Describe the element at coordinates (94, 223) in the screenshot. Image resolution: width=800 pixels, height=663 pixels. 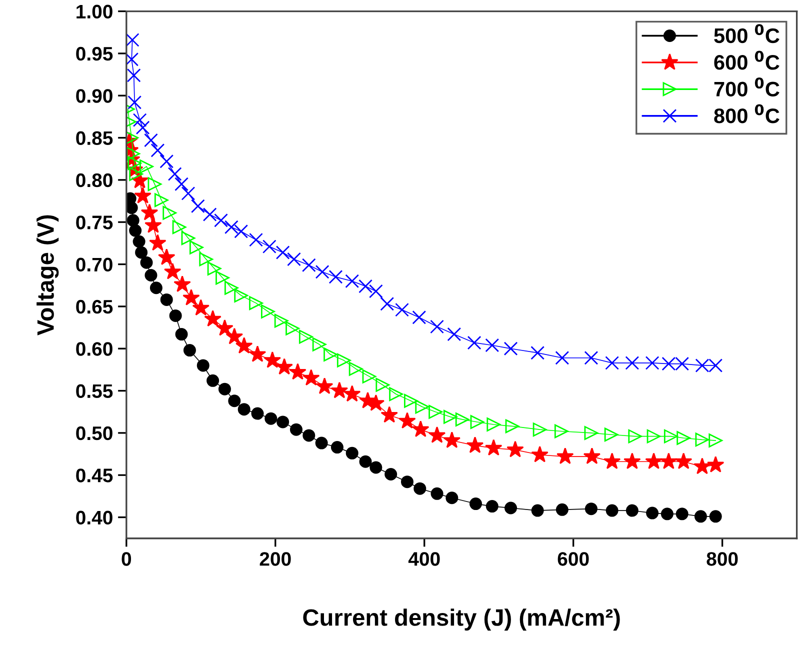
I see `y-tick-label: 0.75` at that location.